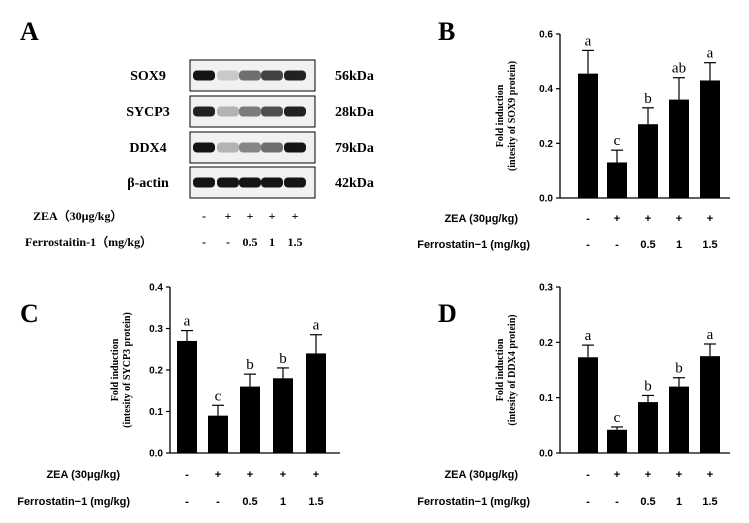  Describe the element at coordinates (354, 183) in the screenshot. I see `blot-kda: 42kDa` at that location.